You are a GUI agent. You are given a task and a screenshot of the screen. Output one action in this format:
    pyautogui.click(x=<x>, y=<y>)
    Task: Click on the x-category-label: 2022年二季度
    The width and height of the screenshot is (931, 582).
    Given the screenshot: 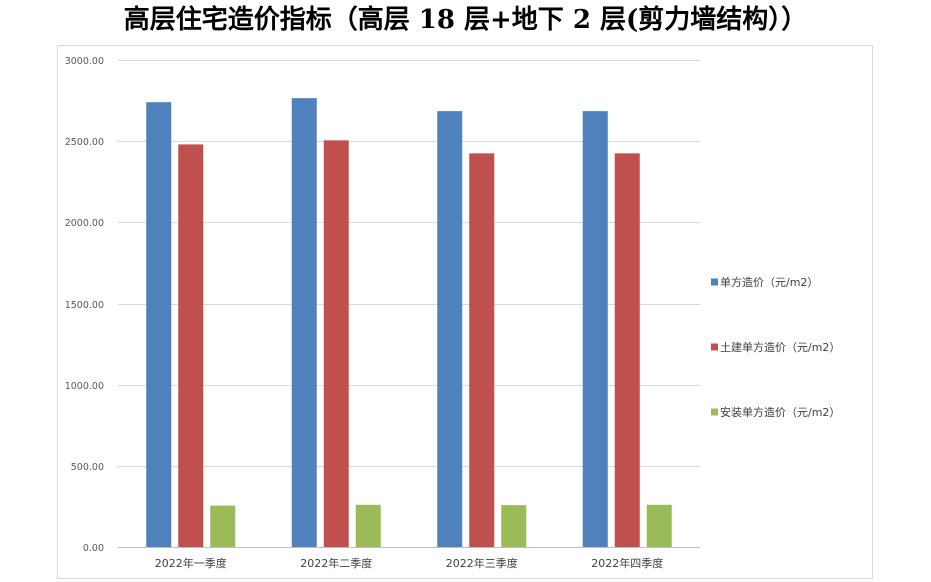 What is the action you would take?
    pyautogui.click(x=336, y=563)
    